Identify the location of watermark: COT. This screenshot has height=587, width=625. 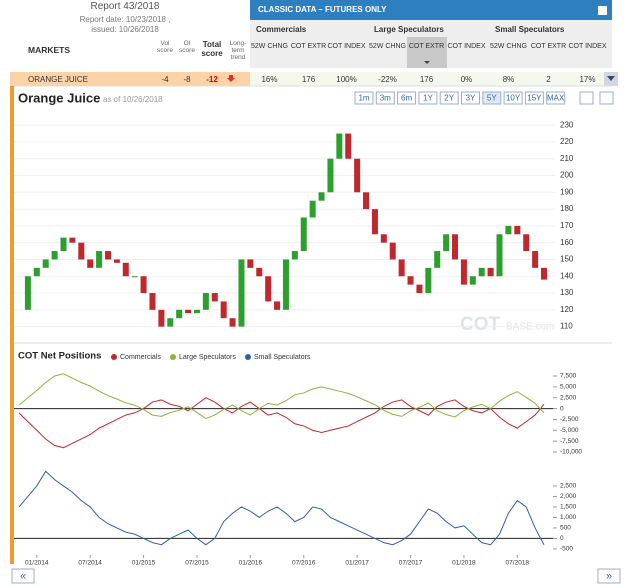
(480, 324).